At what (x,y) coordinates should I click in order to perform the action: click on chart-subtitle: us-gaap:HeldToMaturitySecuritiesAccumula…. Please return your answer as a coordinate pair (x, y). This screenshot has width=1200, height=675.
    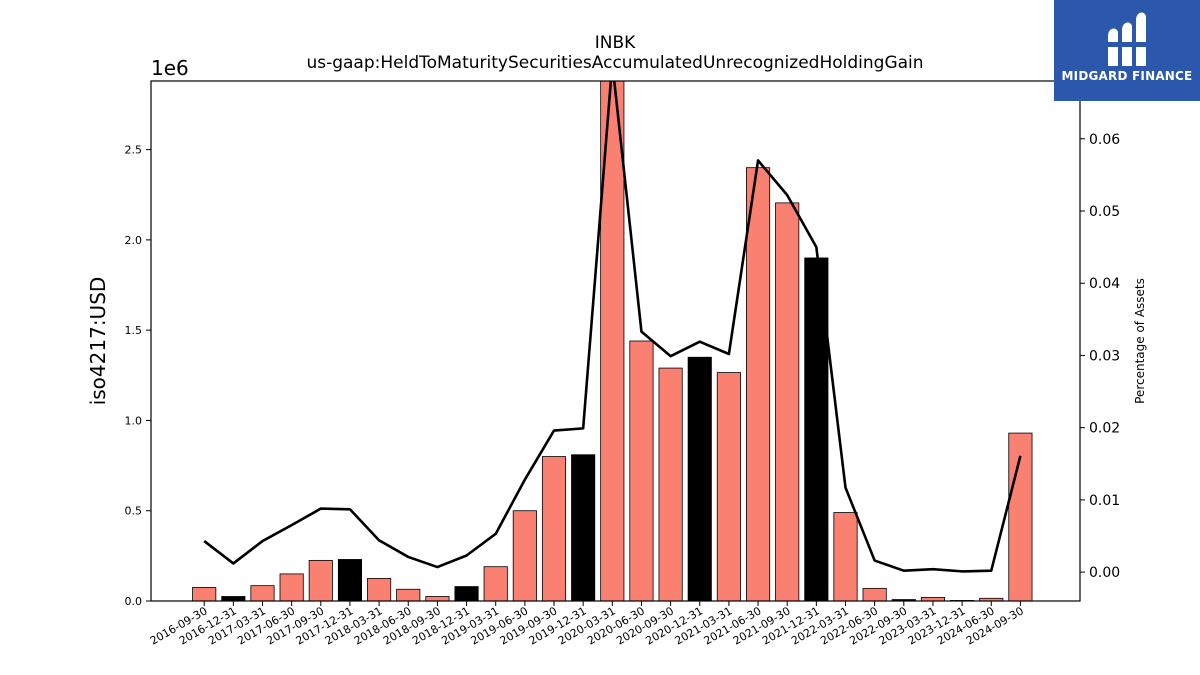
    Looking at the image, I should click on (614, 63).